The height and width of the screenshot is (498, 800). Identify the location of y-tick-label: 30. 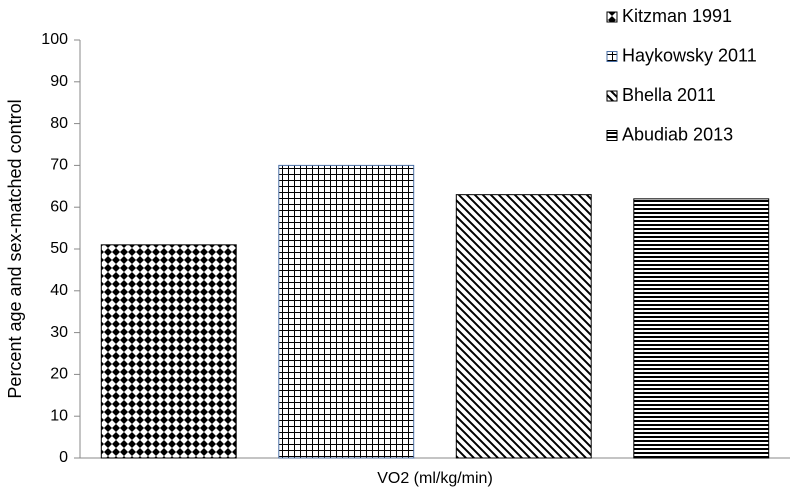
(59, 332).